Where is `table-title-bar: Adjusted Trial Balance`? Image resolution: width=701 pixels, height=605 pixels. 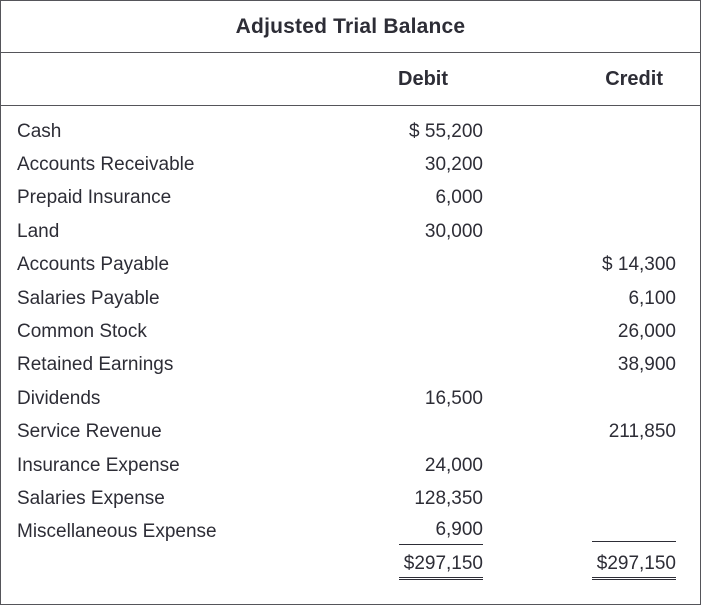 table-title-bar: Adjusted Trial Balance is located at coordinates (350, 27).